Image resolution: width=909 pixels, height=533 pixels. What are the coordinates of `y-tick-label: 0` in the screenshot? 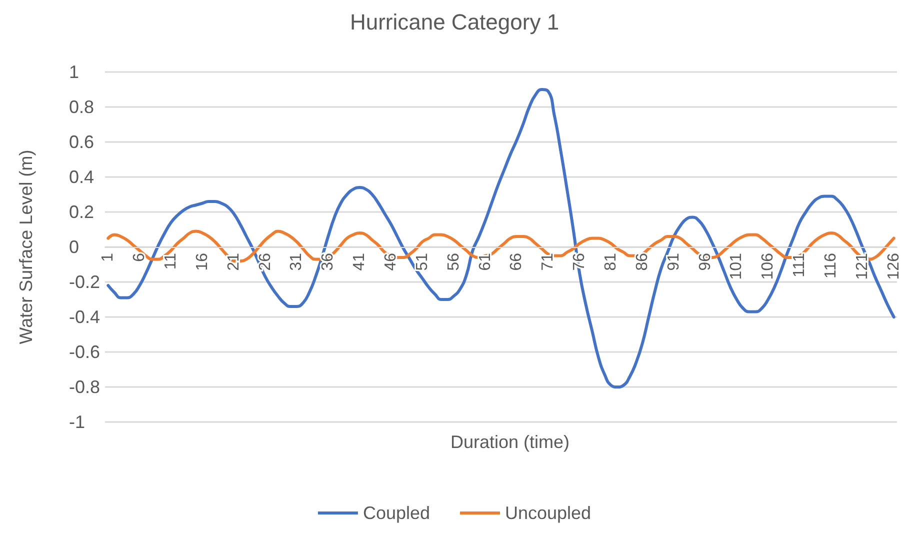 It's located at (74, 247).